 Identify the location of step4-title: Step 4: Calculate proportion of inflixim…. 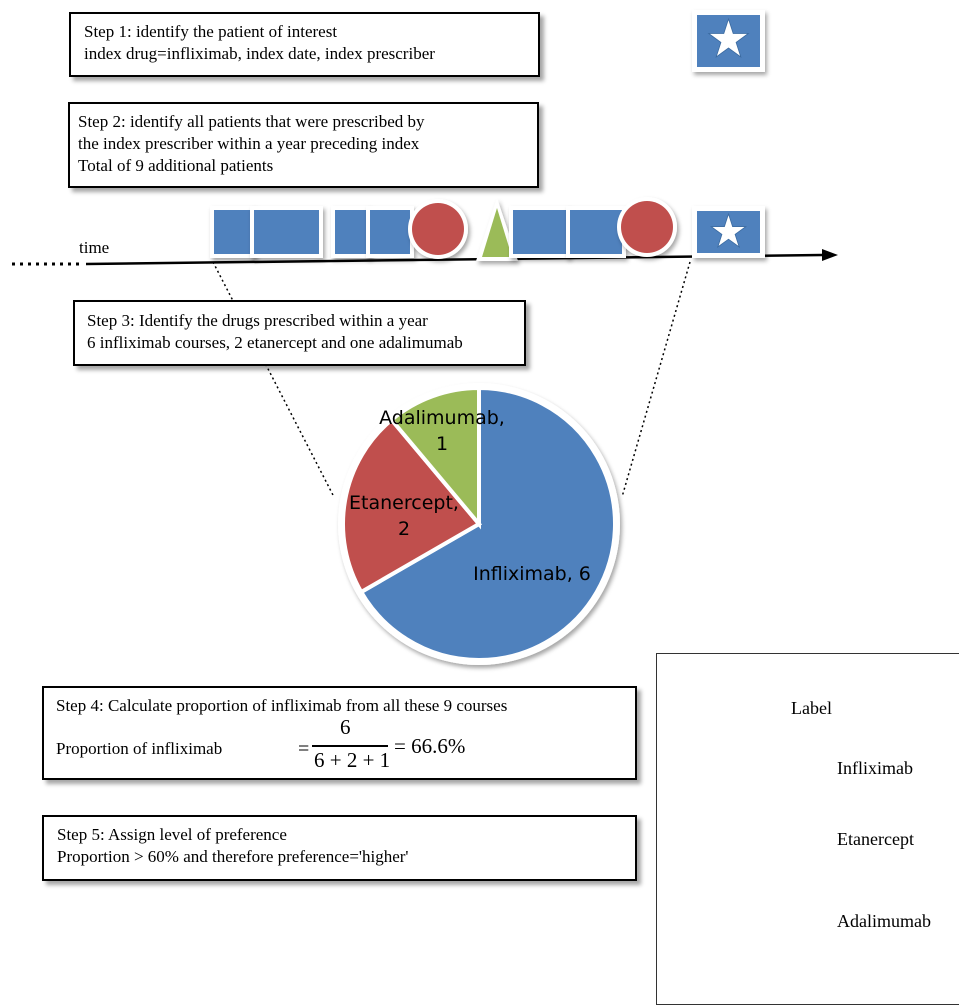
(282, 705).